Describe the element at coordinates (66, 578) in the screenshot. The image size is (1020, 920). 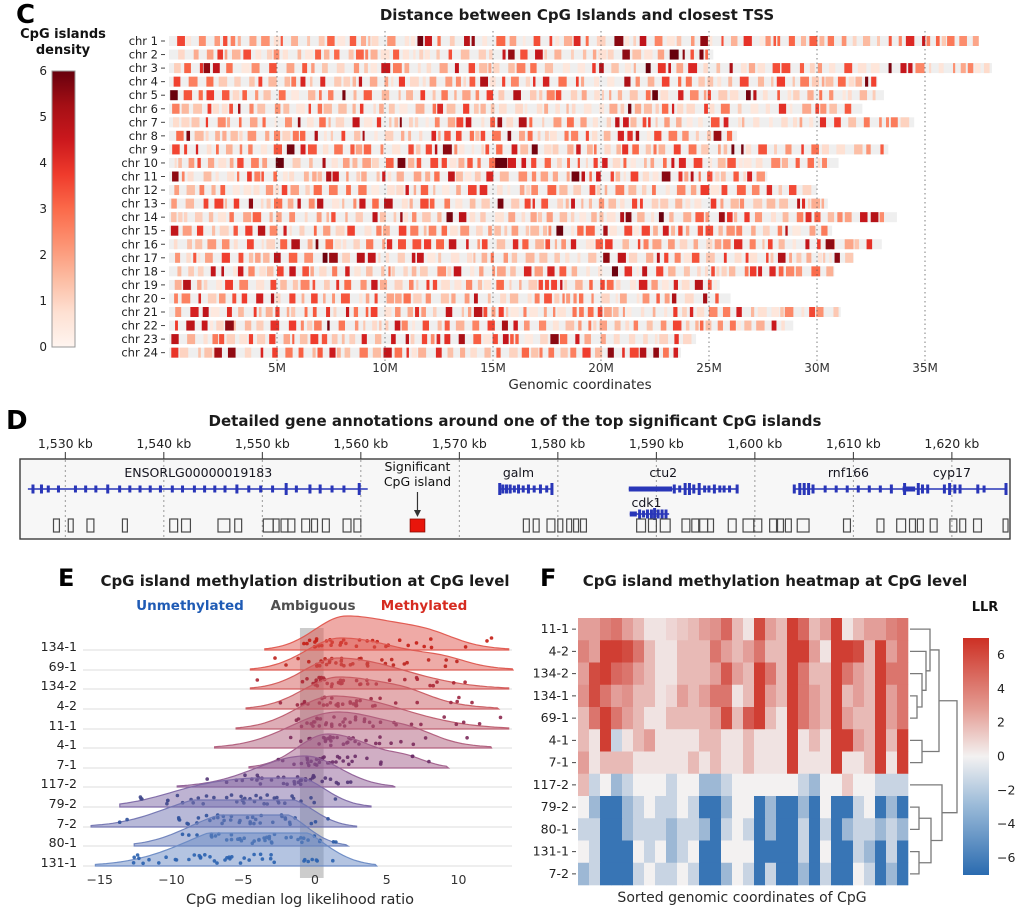
I see `panel-letter-e: E` at that location.